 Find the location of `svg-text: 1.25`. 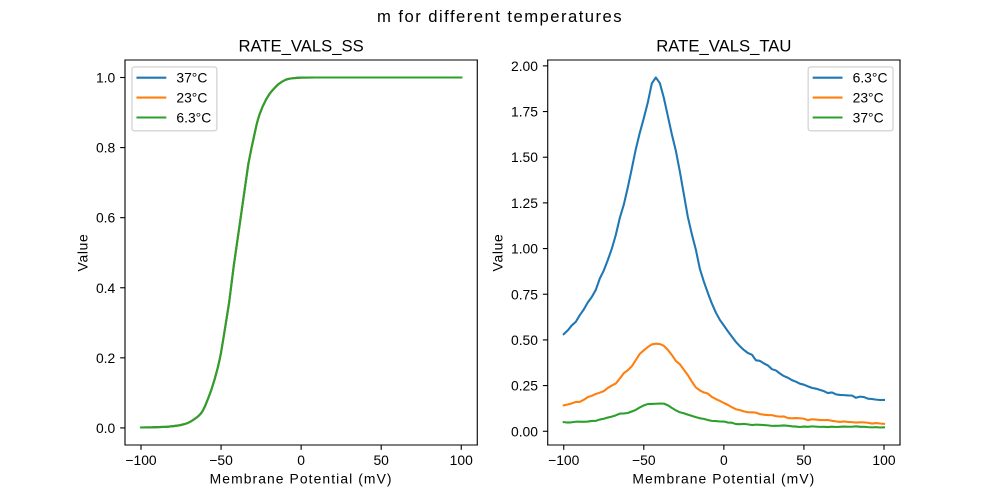

svg-text: 1.25 is located at coordinates (524, 203).